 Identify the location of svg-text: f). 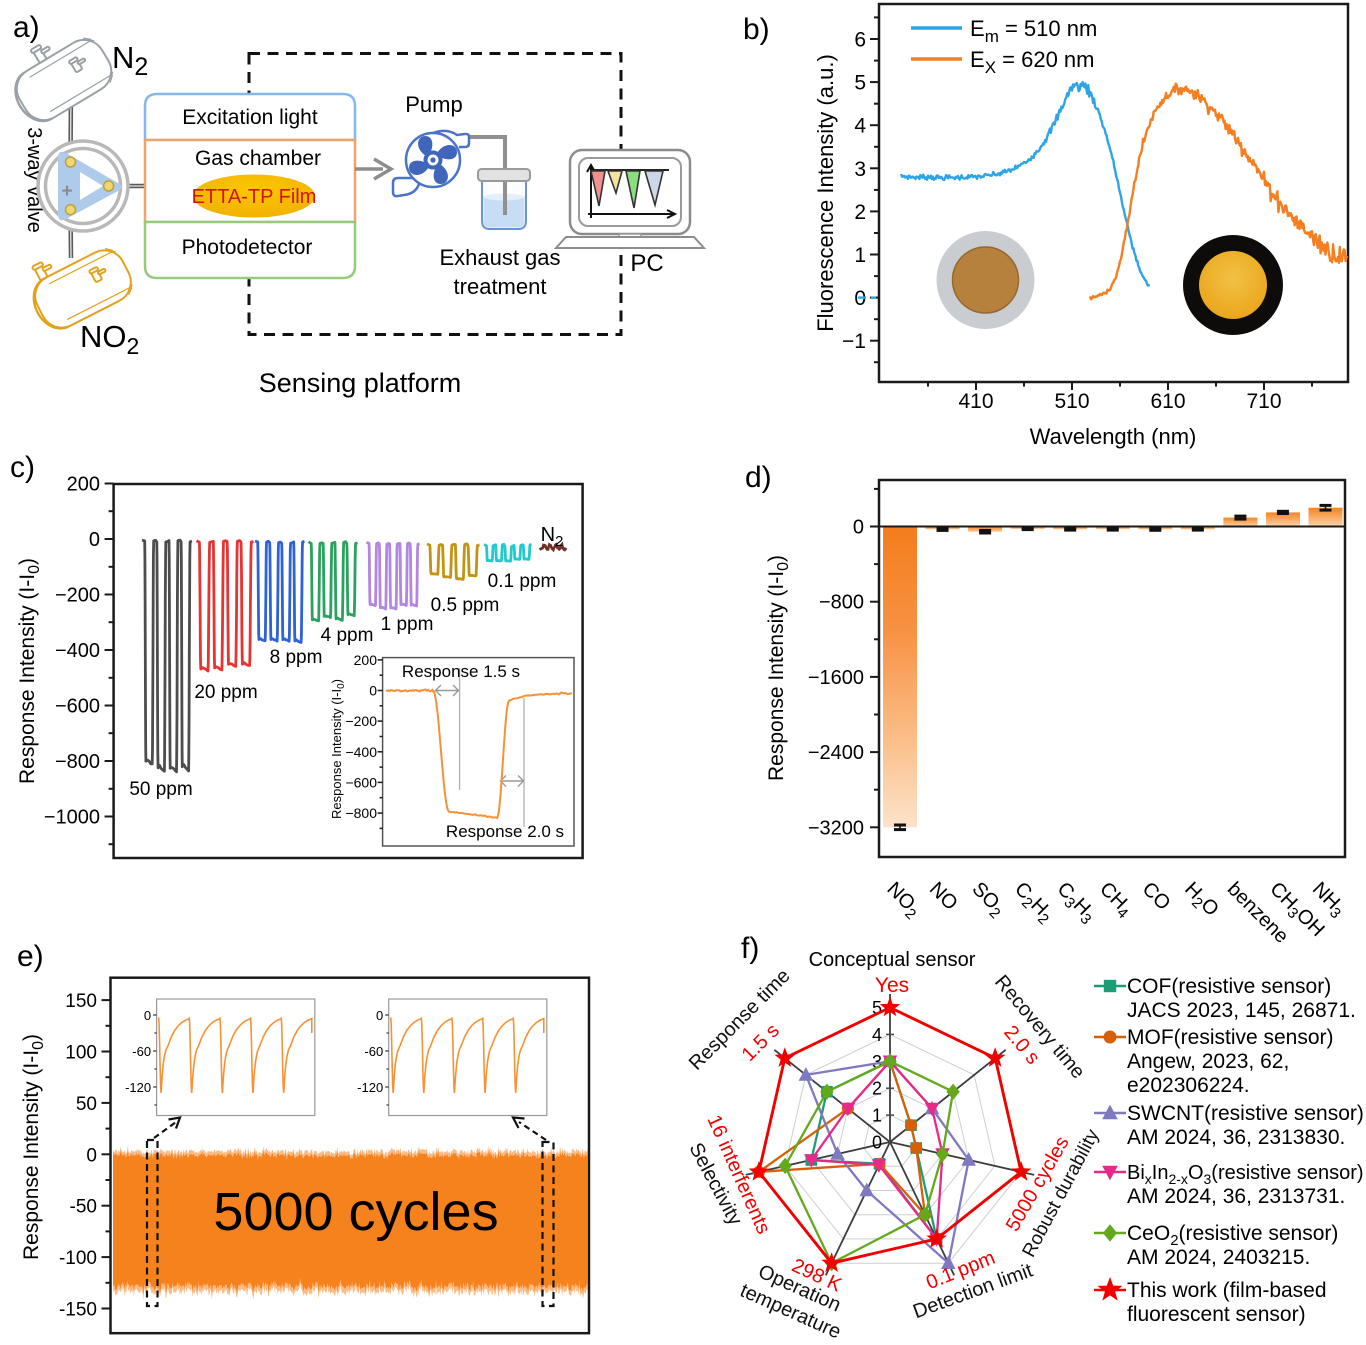
(750, 948).